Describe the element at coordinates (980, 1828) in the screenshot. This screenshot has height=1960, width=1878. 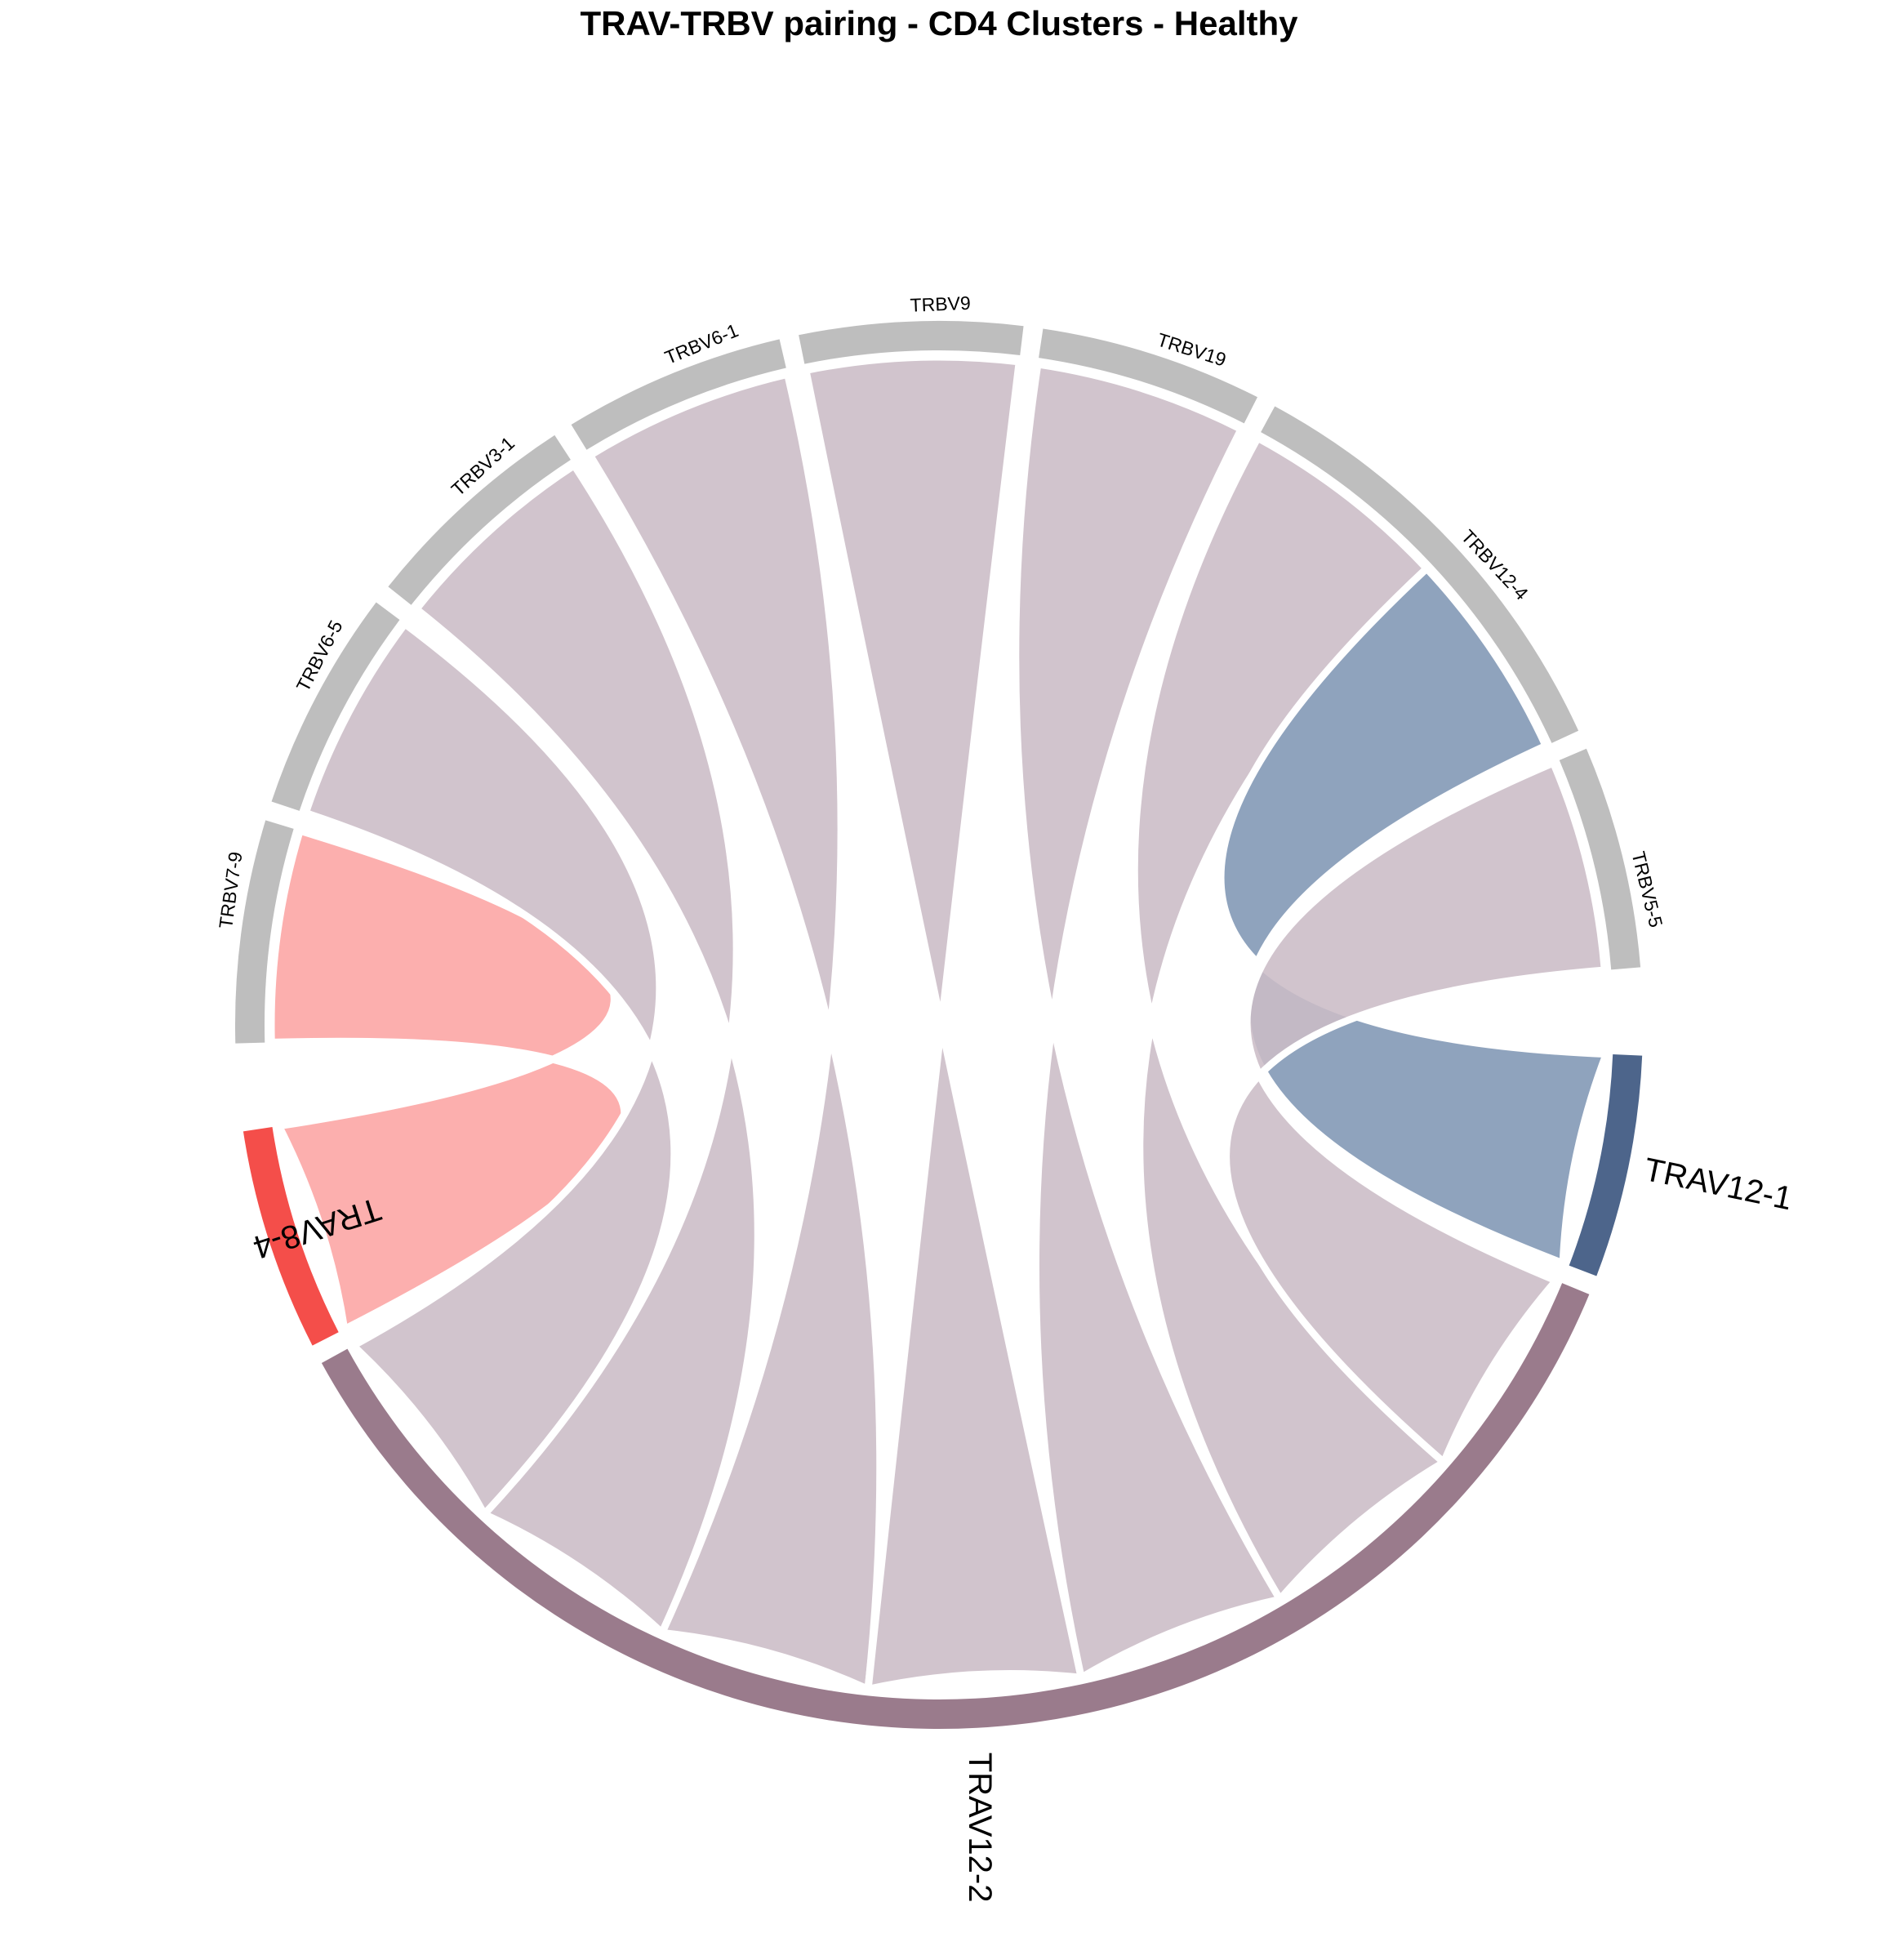
I see `sector-label-trav12-2: TRAV12-2` at that location.